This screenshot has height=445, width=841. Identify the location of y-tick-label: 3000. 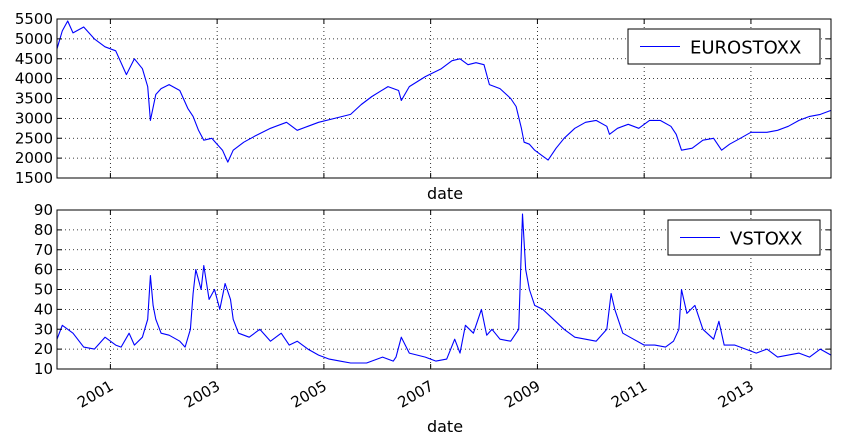
(34, 118).